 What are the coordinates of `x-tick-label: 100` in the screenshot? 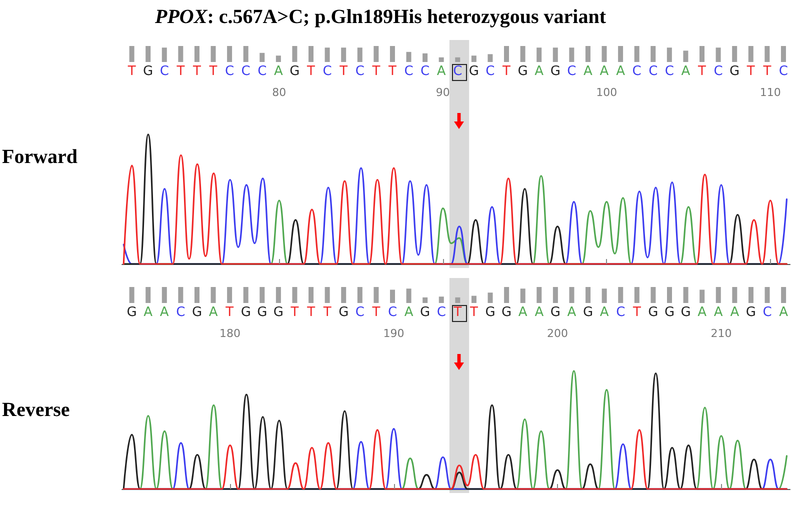 It's located at (607, 92).